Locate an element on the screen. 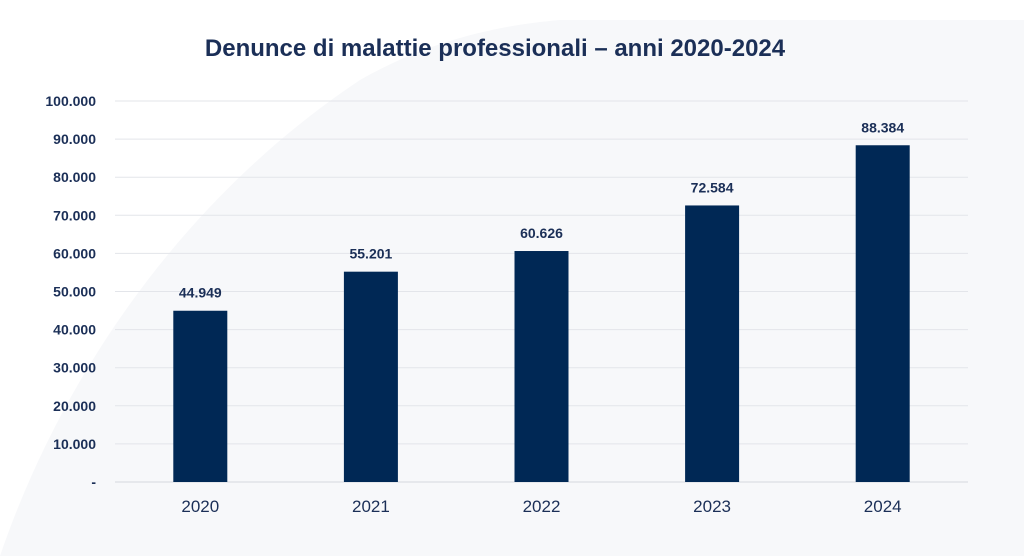 The height and width of the screenshot is (556, 1024). bar-2021 is located at coordinates (370, 376).